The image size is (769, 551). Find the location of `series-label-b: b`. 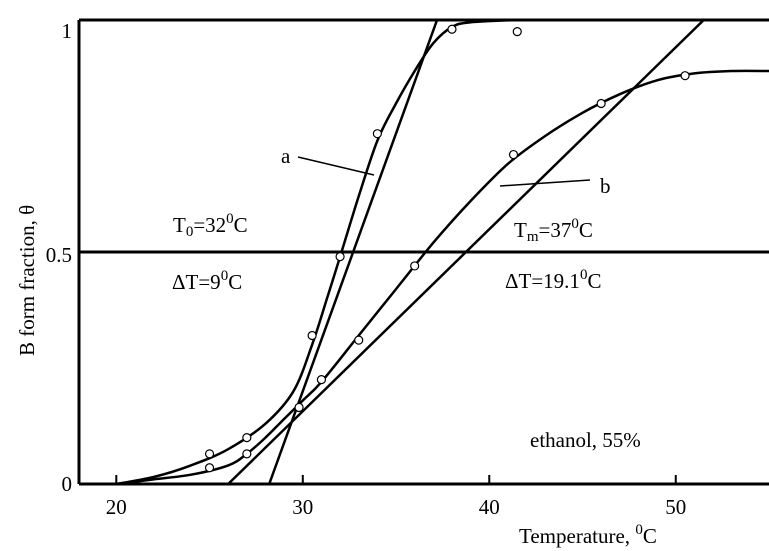

series-label-b: b is located at coordinates (605, 186).